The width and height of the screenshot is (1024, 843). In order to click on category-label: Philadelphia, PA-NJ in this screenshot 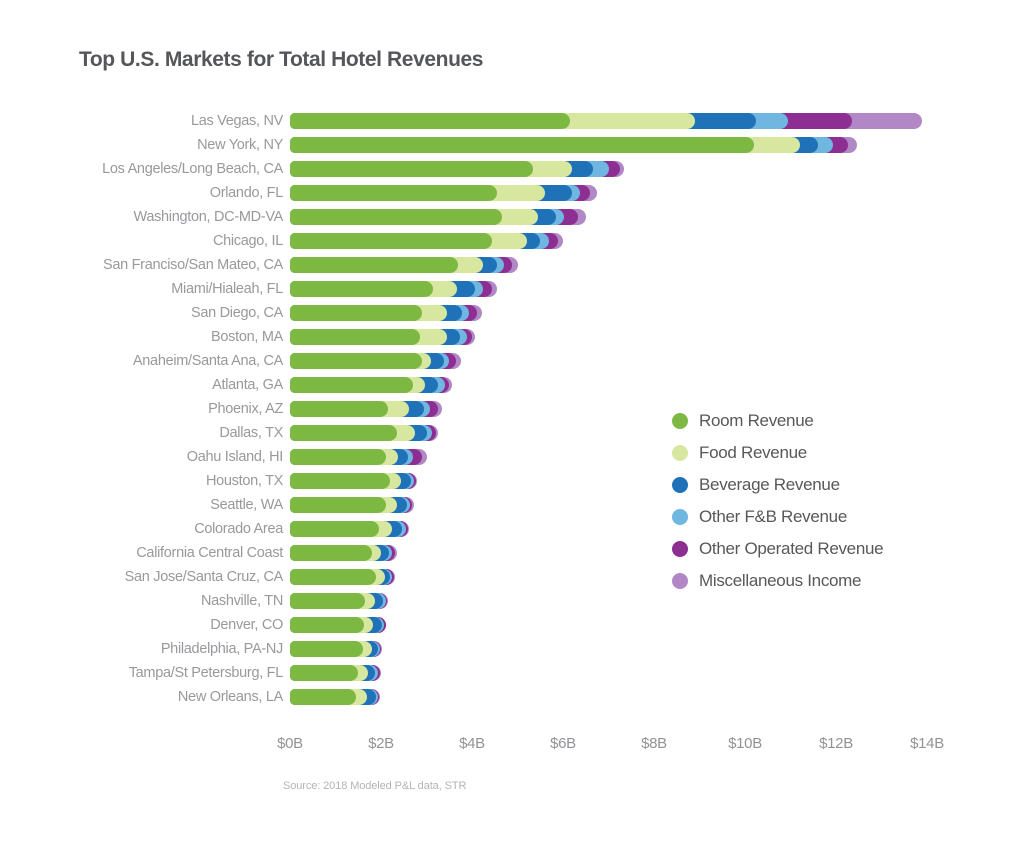, I will do `click(221, 649)`.